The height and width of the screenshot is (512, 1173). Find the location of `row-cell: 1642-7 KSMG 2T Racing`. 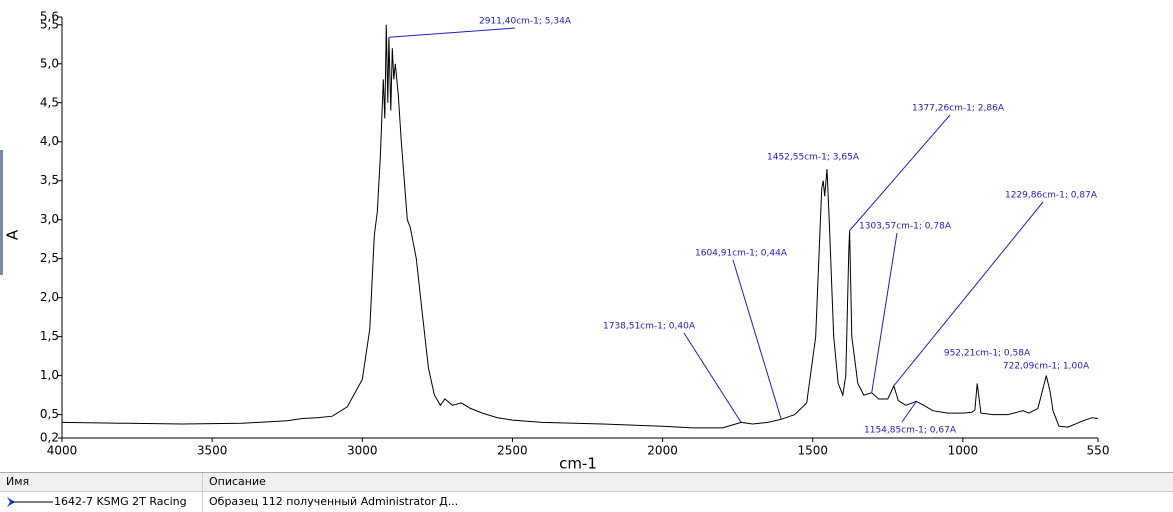

row-cell: 1642-7 KSMG 2T Racing is located at coordinates (101, 502).